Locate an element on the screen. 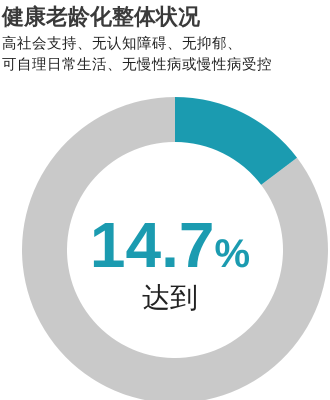  chart-subtitle: 高社会支持、无认知障碍、无抑郁、可自理日常生活、无慢性病或慢性病受控 is located at coordinates (137, 54).